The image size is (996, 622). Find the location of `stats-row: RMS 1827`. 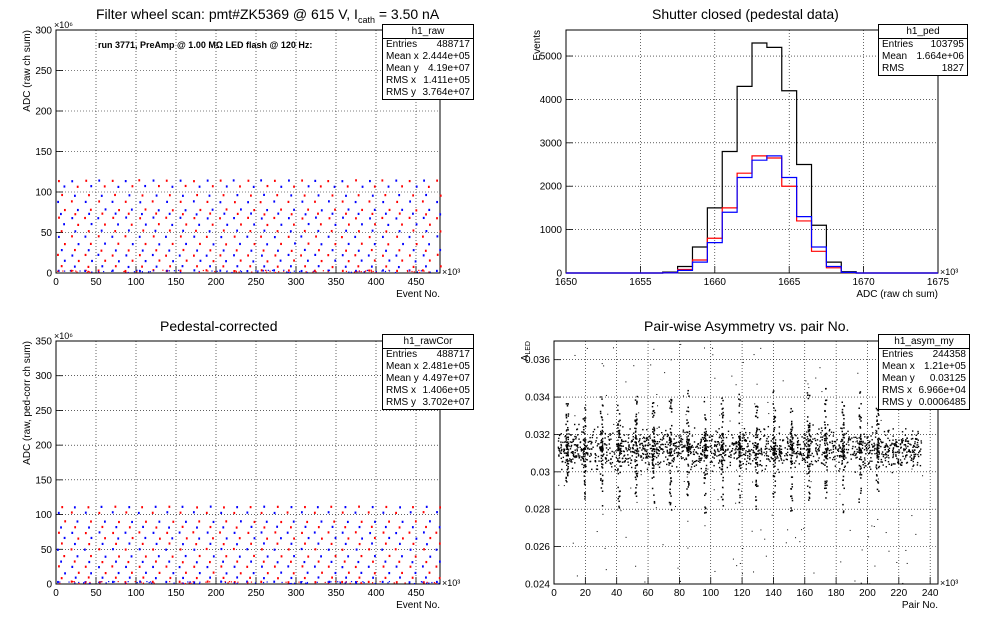

stats-row: RMS 1827 is located at coordinates (923, 69).